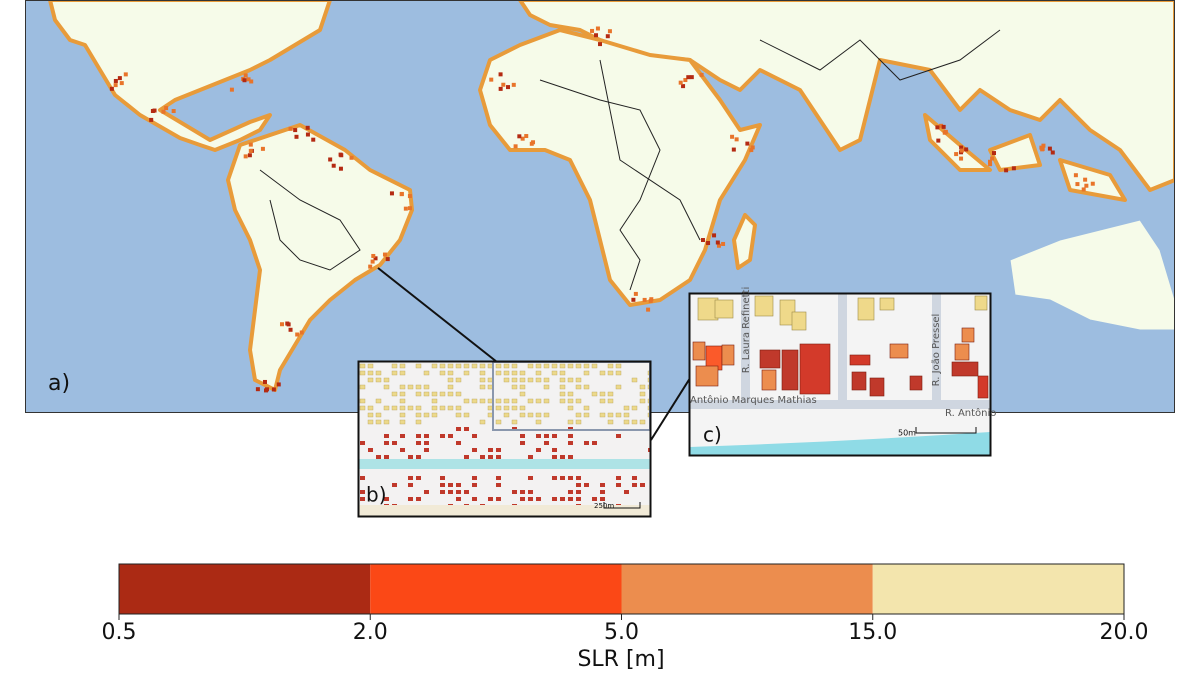  I want to click on inset-c, so click(840, 374).